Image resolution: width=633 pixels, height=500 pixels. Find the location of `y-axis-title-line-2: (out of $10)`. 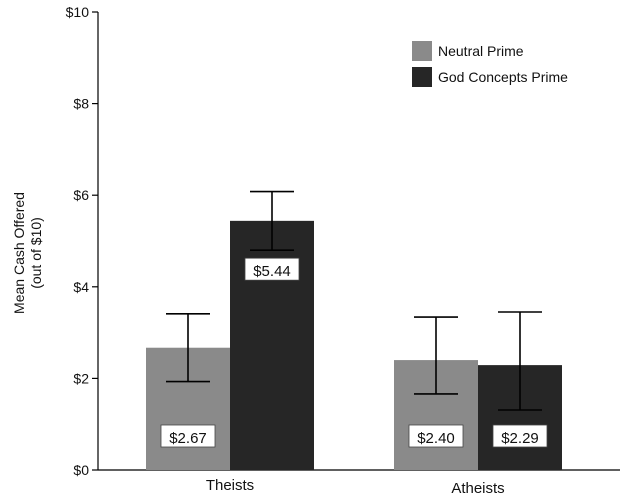

y-axis-title-line-2: (out of $10) is located at coordinates (36, 253).